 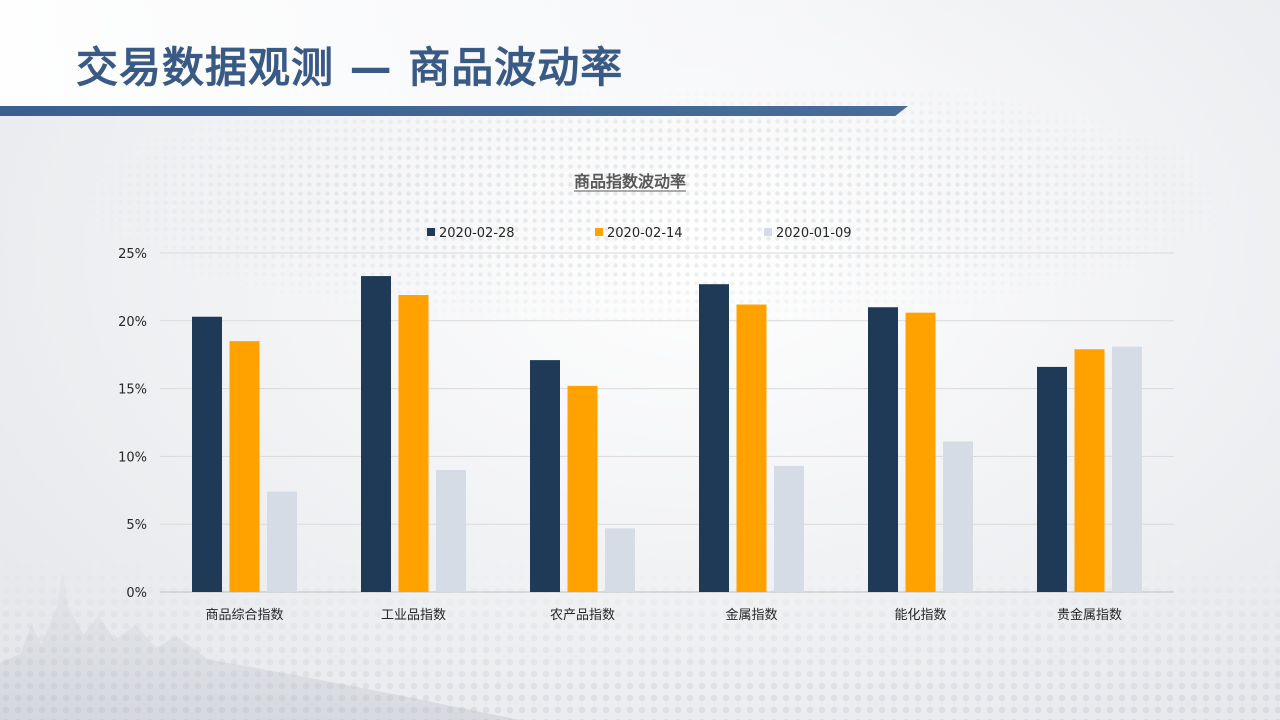 What do you see at coordinates (958, 516) in the screenshot?
I see `bar-2020-01-09-能化指数` at bounding box center [958, 516].